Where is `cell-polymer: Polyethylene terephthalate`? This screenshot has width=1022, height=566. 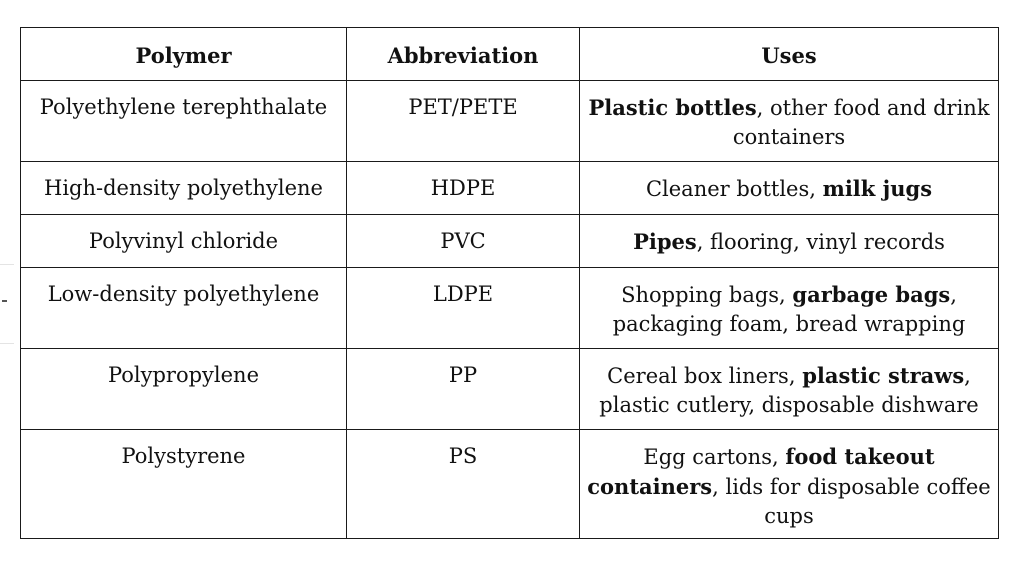
cell-polymer: Polyethylene terephthalate is located at coordinates (183, 121).